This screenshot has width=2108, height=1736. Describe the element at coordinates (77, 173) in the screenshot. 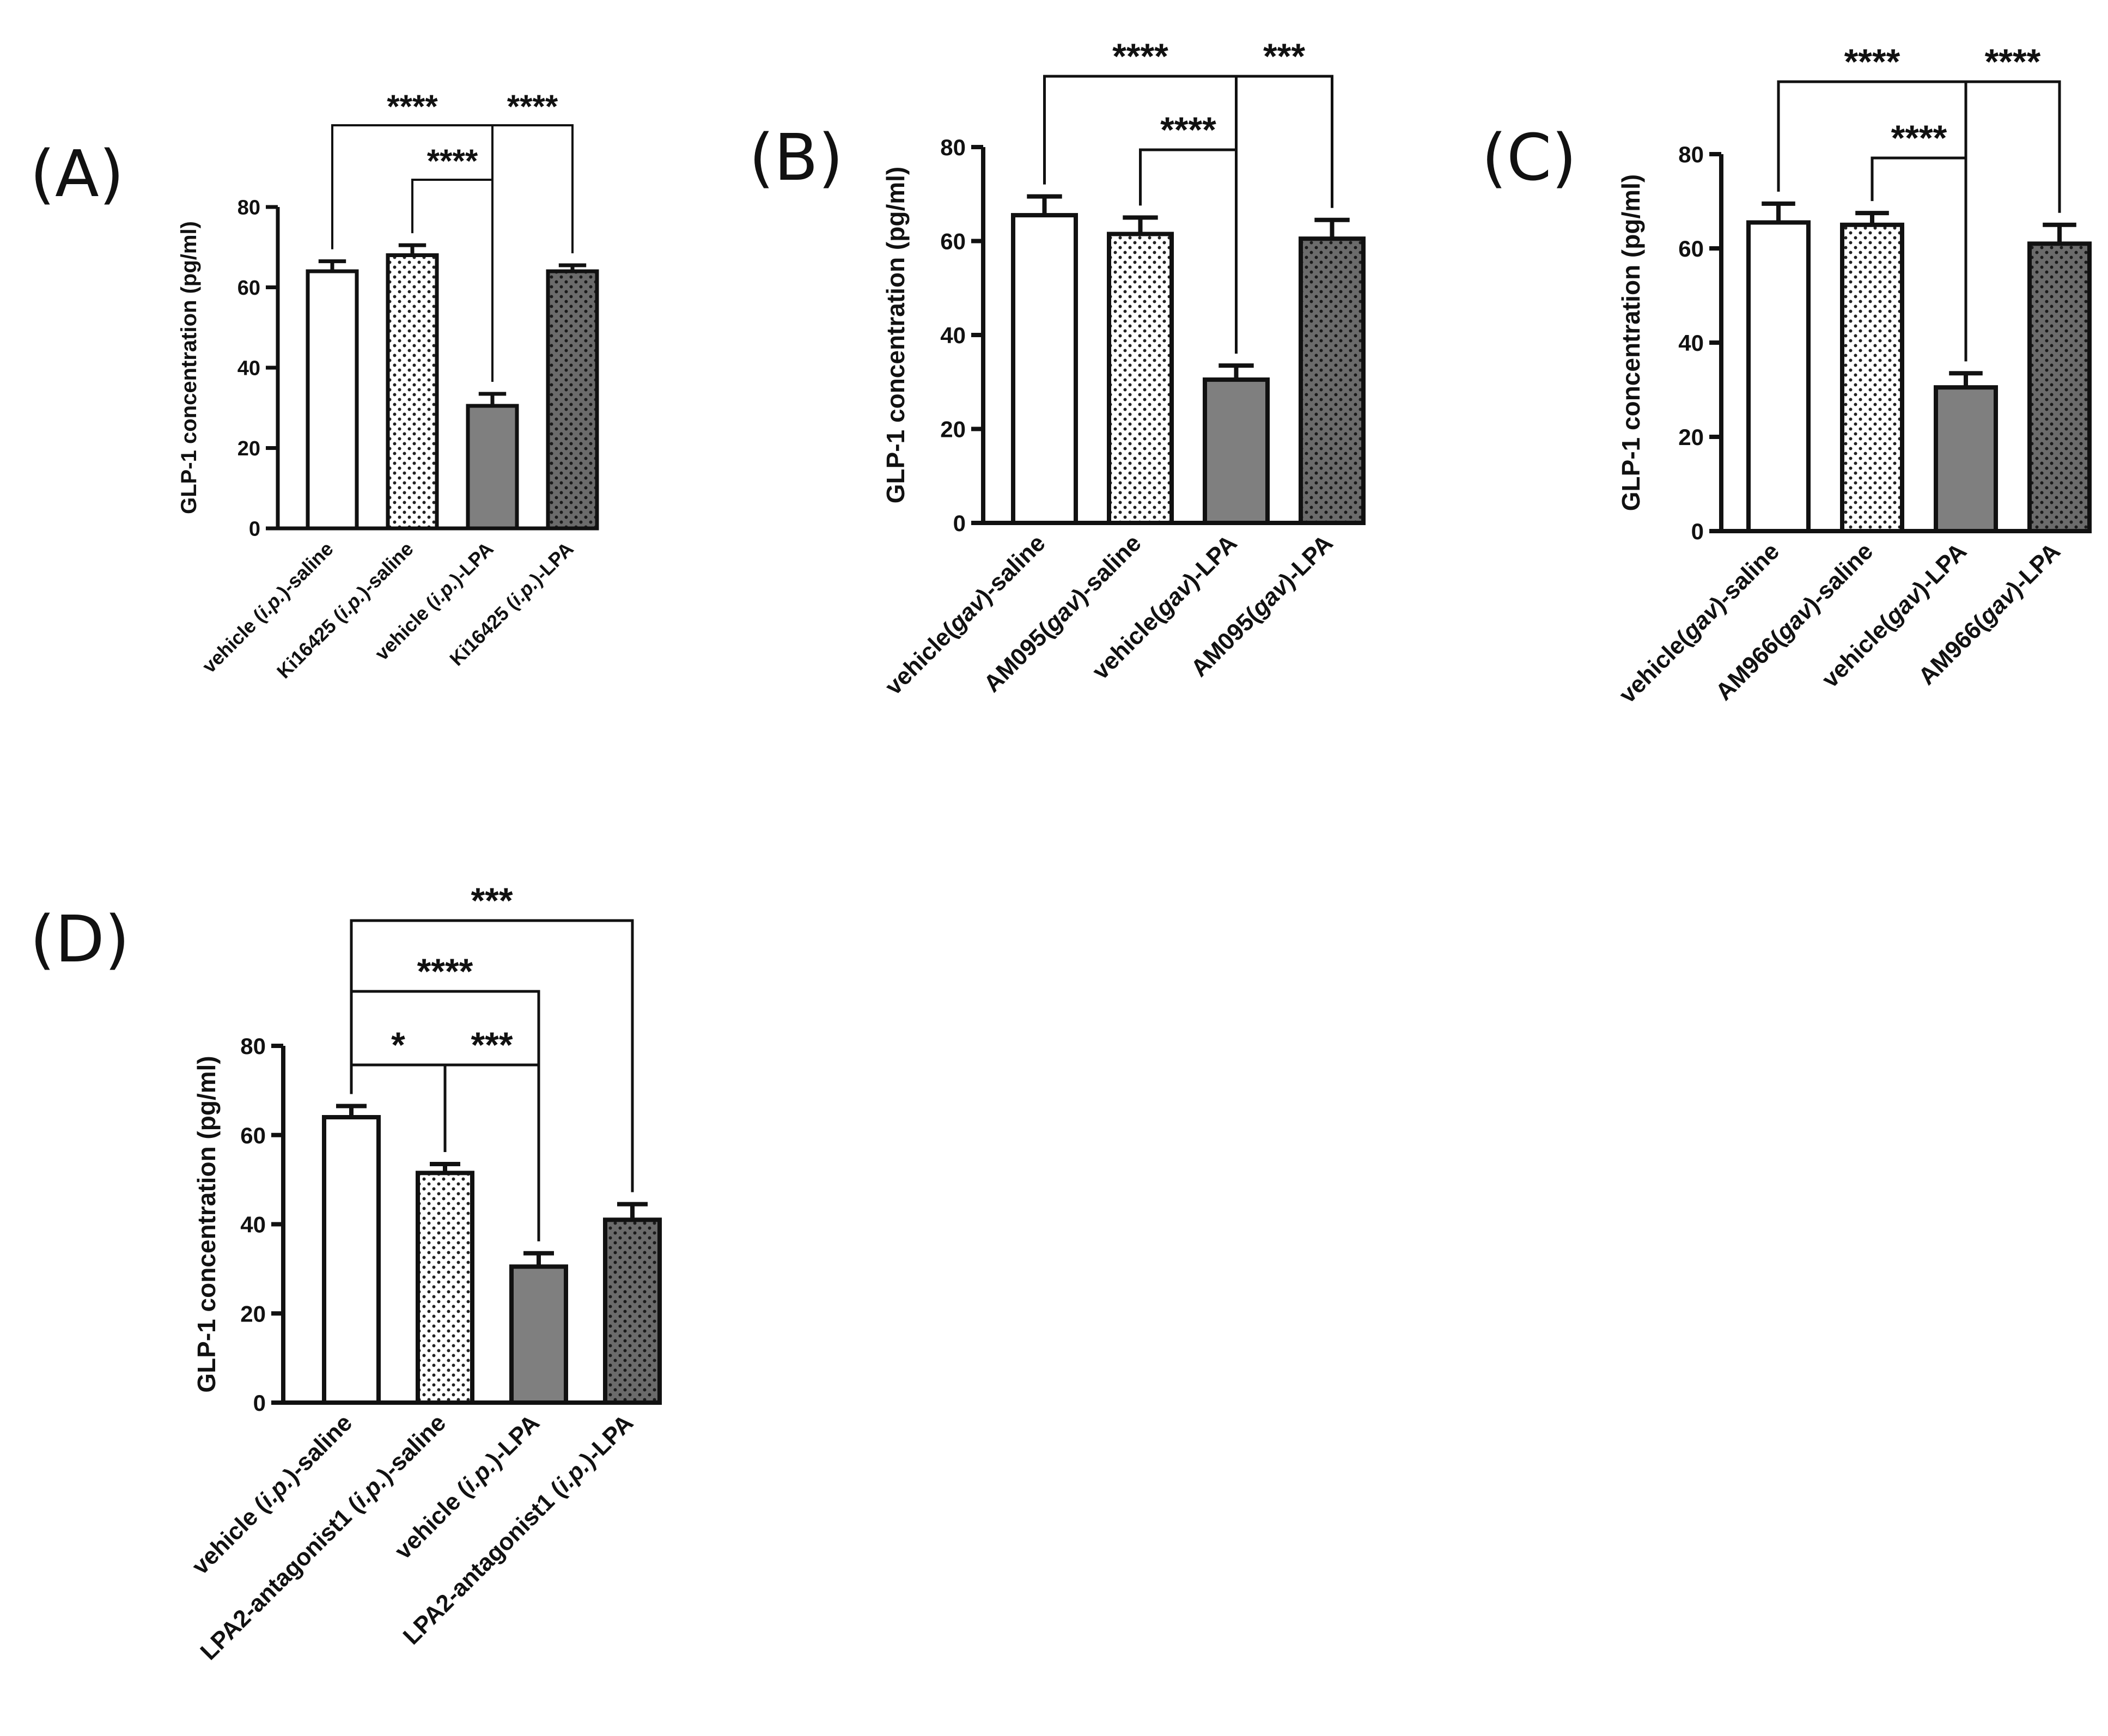

I see `panel-letter: (A)` at that location.